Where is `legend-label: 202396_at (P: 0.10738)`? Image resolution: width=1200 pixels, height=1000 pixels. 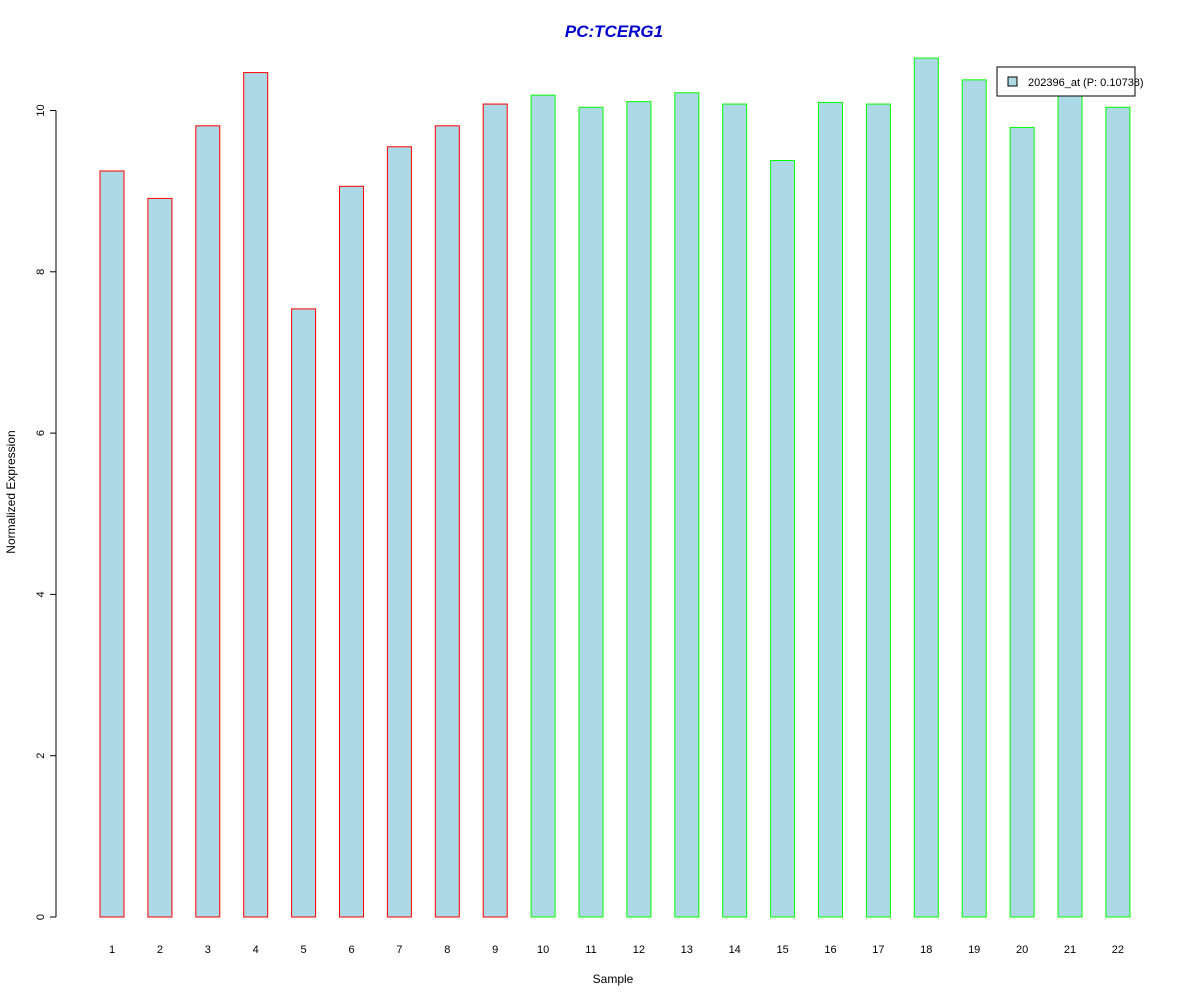 legend-label: 202396_at (P: 0.10738) is located at coordinates (1086, 83).